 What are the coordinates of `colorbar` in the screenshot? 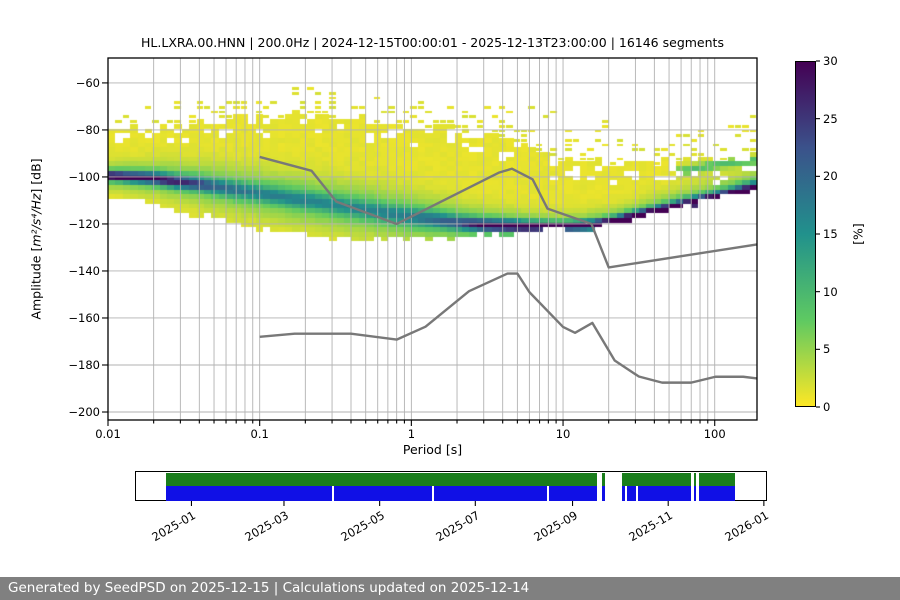 It's located at (805, 234).